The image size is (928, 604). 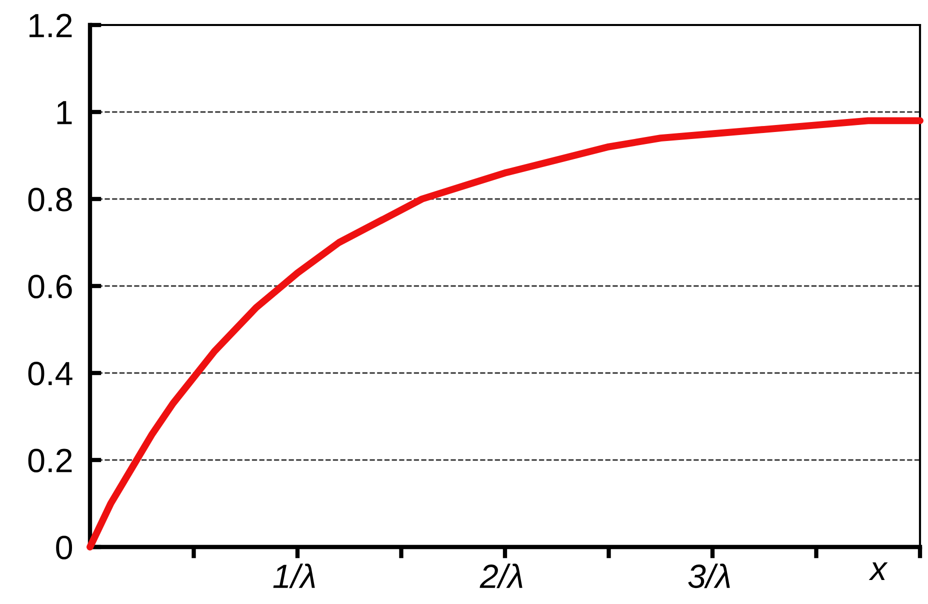 What do you see at coordinates (294, 576) in the screenshot?
I see `x-tick-label: 1/λ` at bounding box center [294, 576].